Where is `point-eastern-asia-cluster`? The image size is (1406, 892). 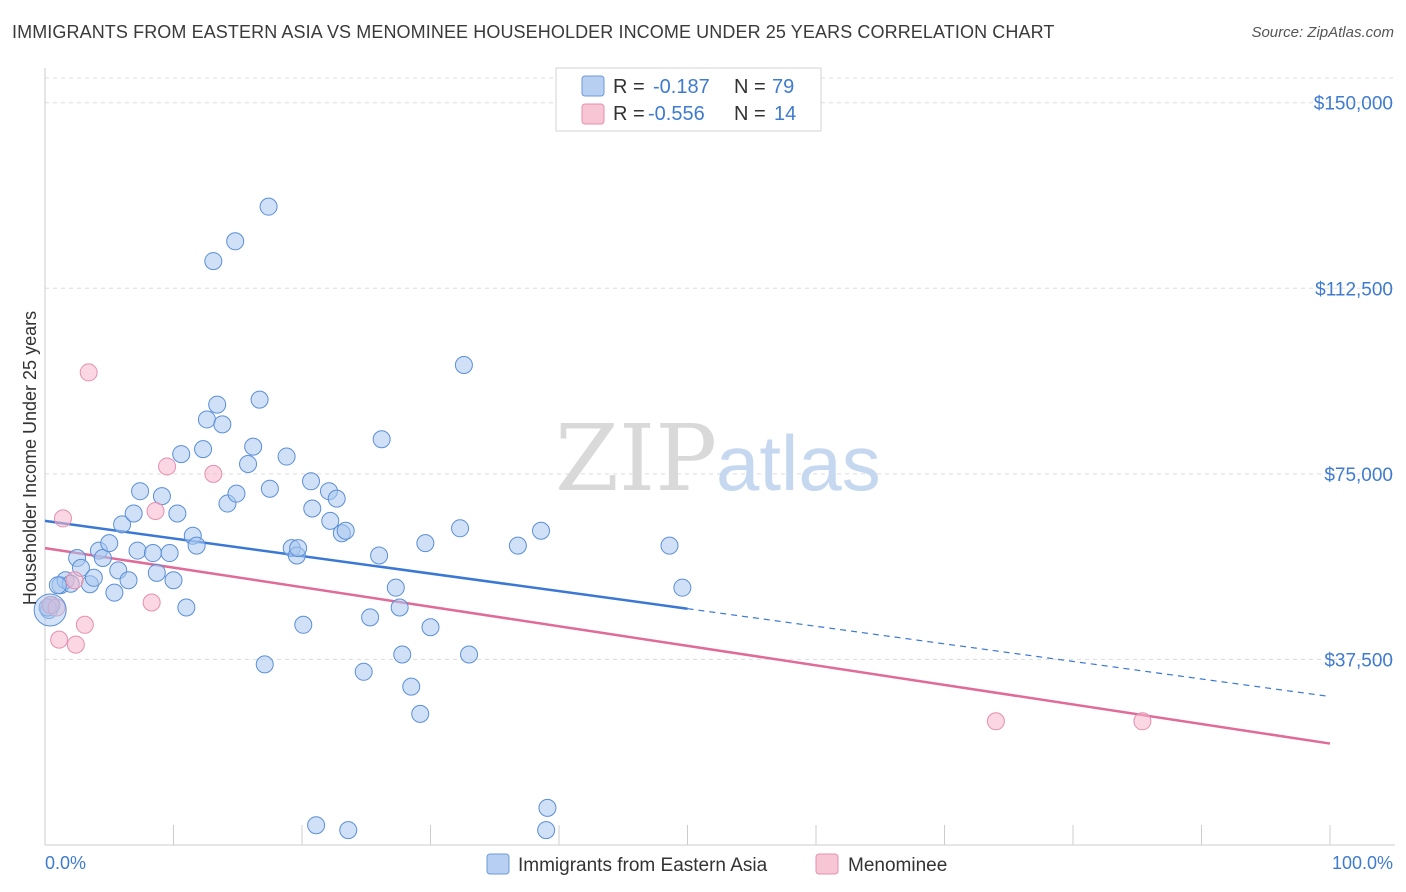
point-eastern-asia-cluster is located at coordinates (50, 610).